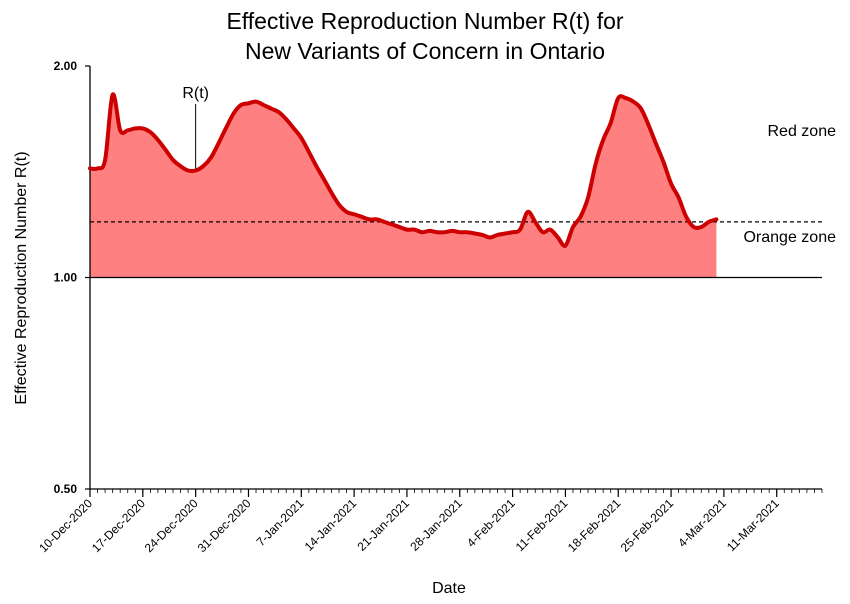 The height and width of the screenshot is (604, 850). Describe the element at coordinates (118, 525) in the screenshot. I see `x-tick-label: 17-Dec-2020` at that location.